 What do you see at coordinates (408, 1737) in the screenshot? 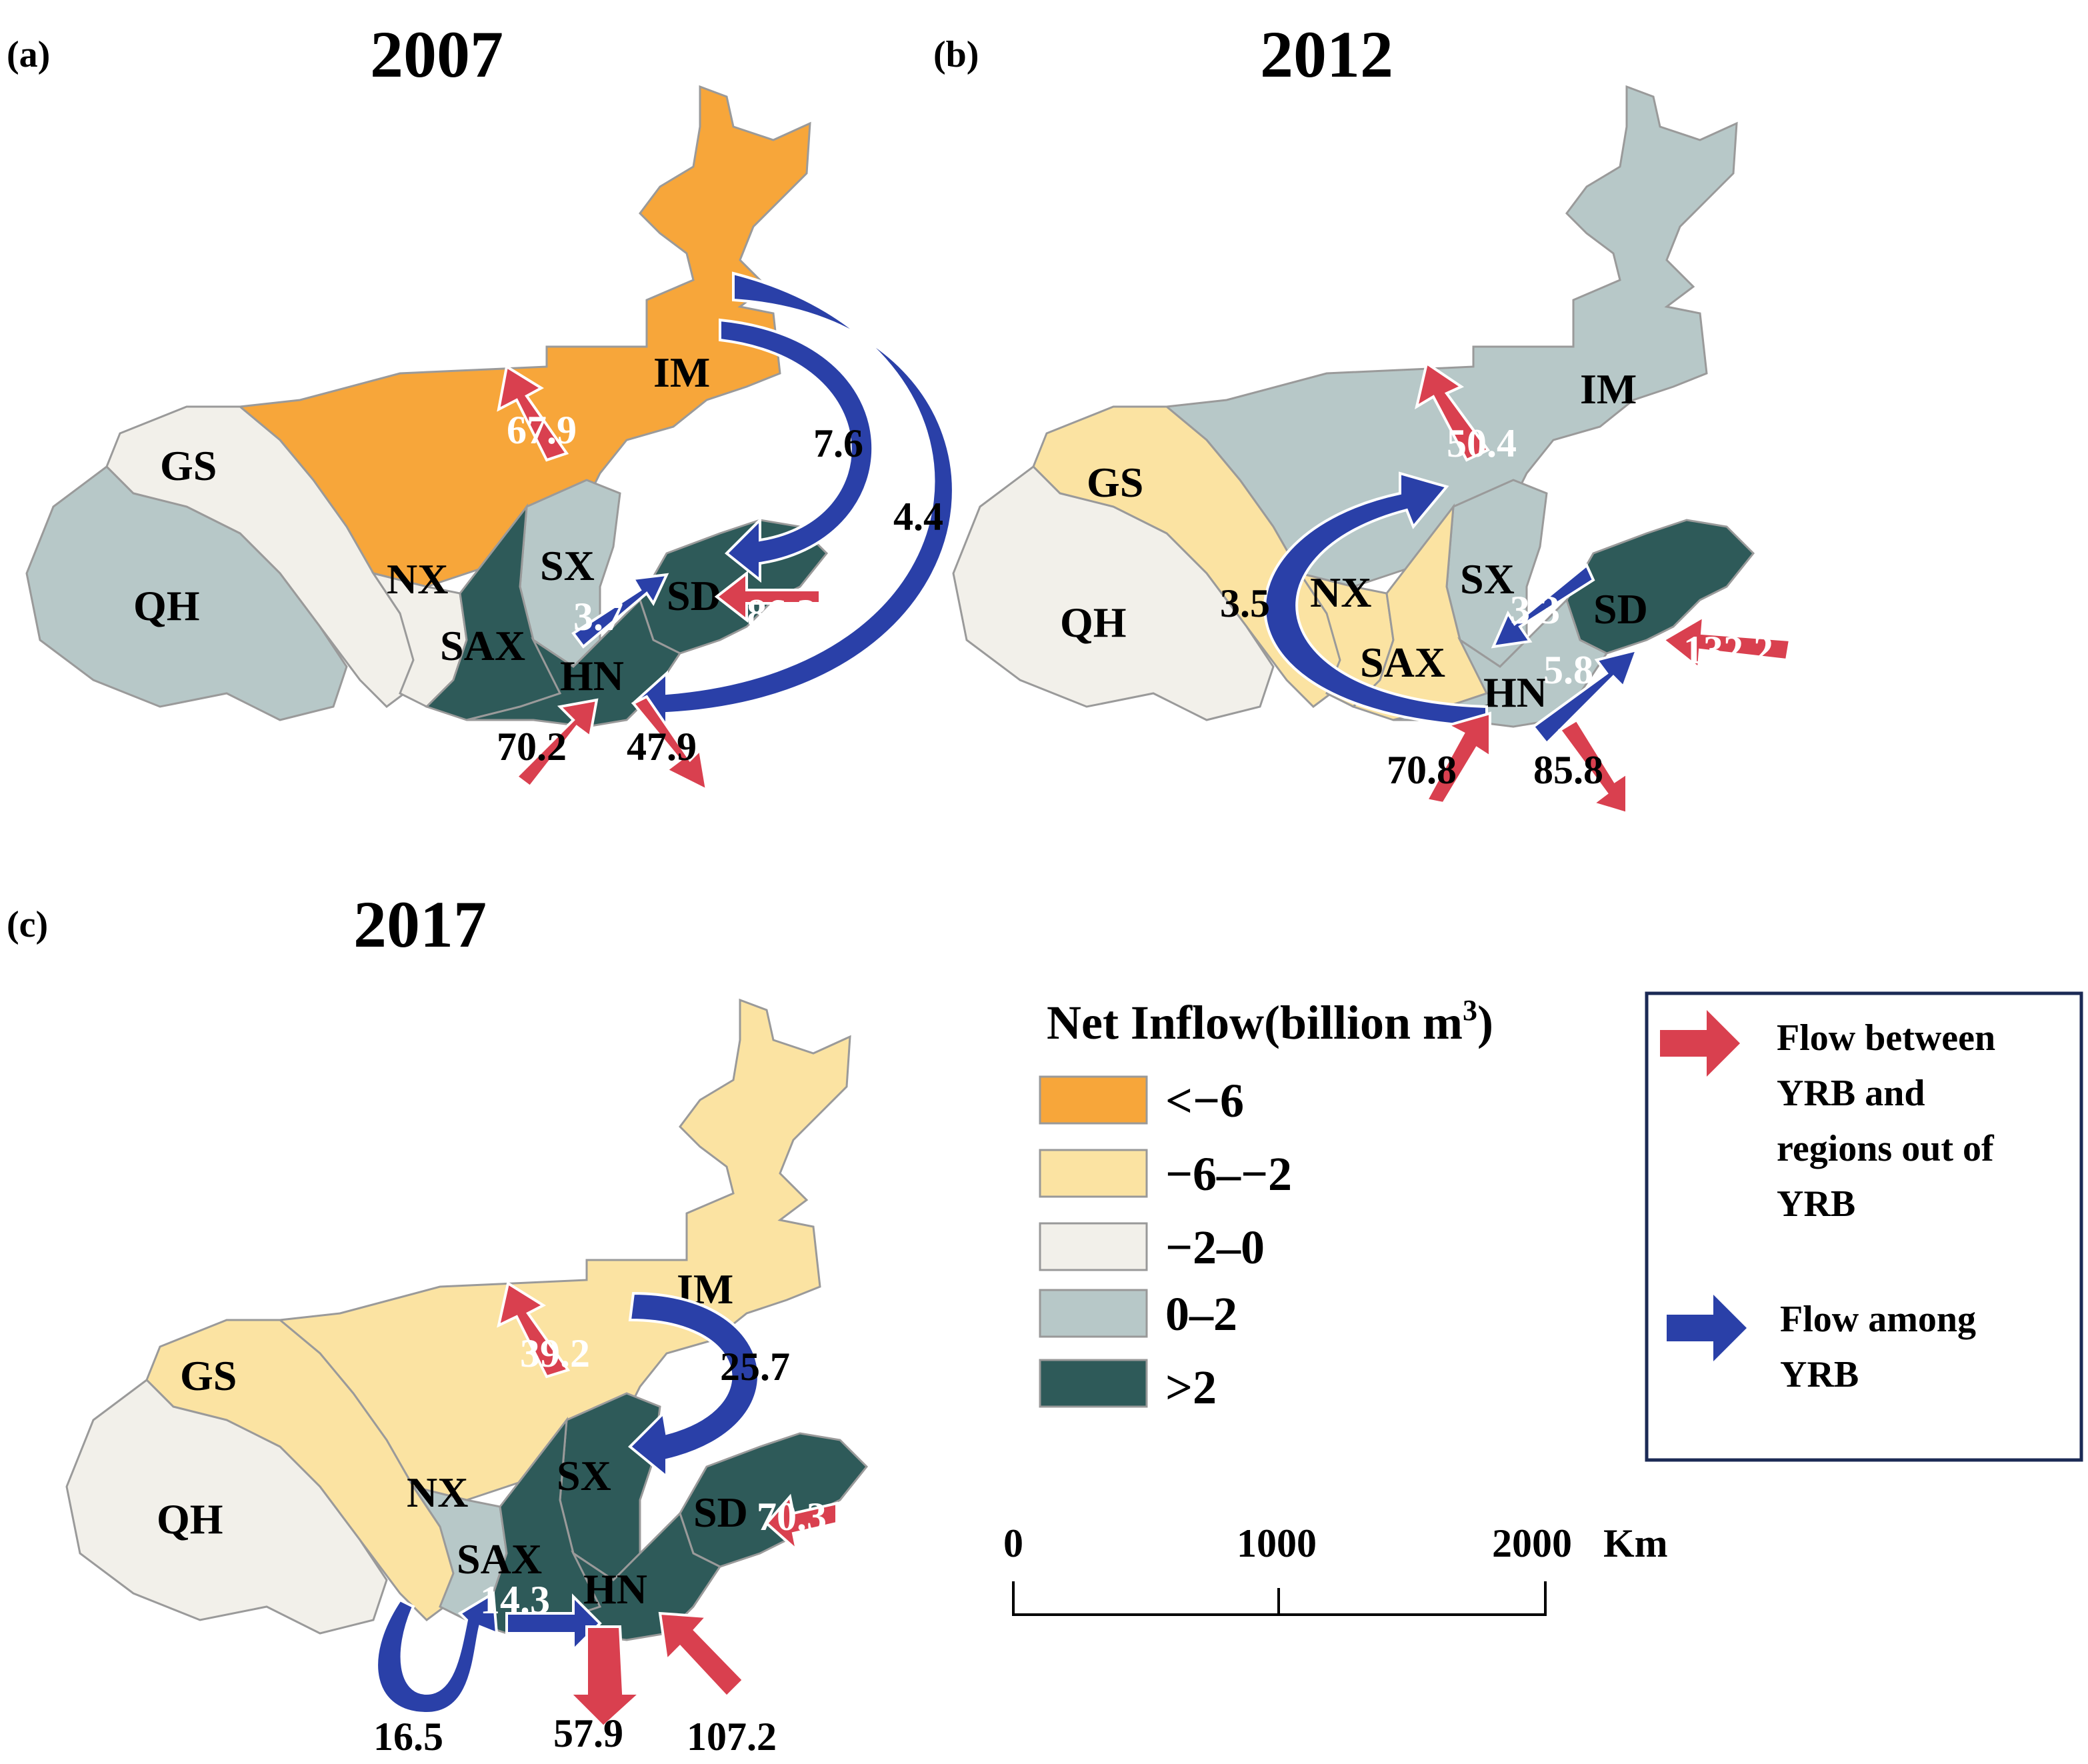
I see `flow-value: 16.5` at bounding box center [408, 1737].